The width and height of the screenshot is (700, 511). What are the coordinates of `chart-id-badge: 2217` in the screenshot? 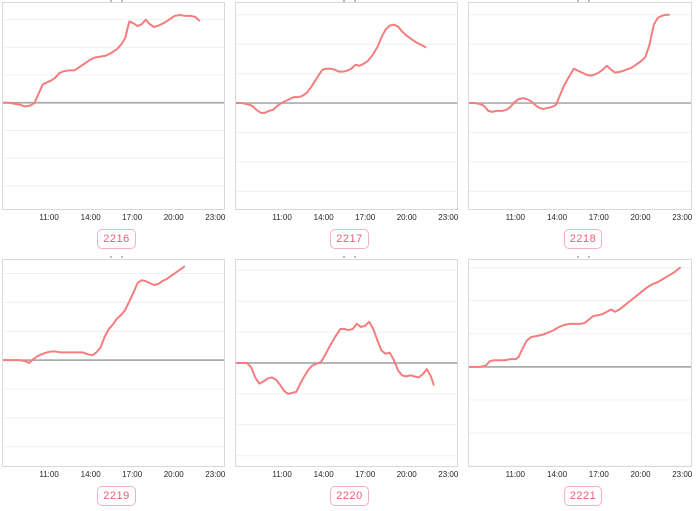 It's located at (349, 239).